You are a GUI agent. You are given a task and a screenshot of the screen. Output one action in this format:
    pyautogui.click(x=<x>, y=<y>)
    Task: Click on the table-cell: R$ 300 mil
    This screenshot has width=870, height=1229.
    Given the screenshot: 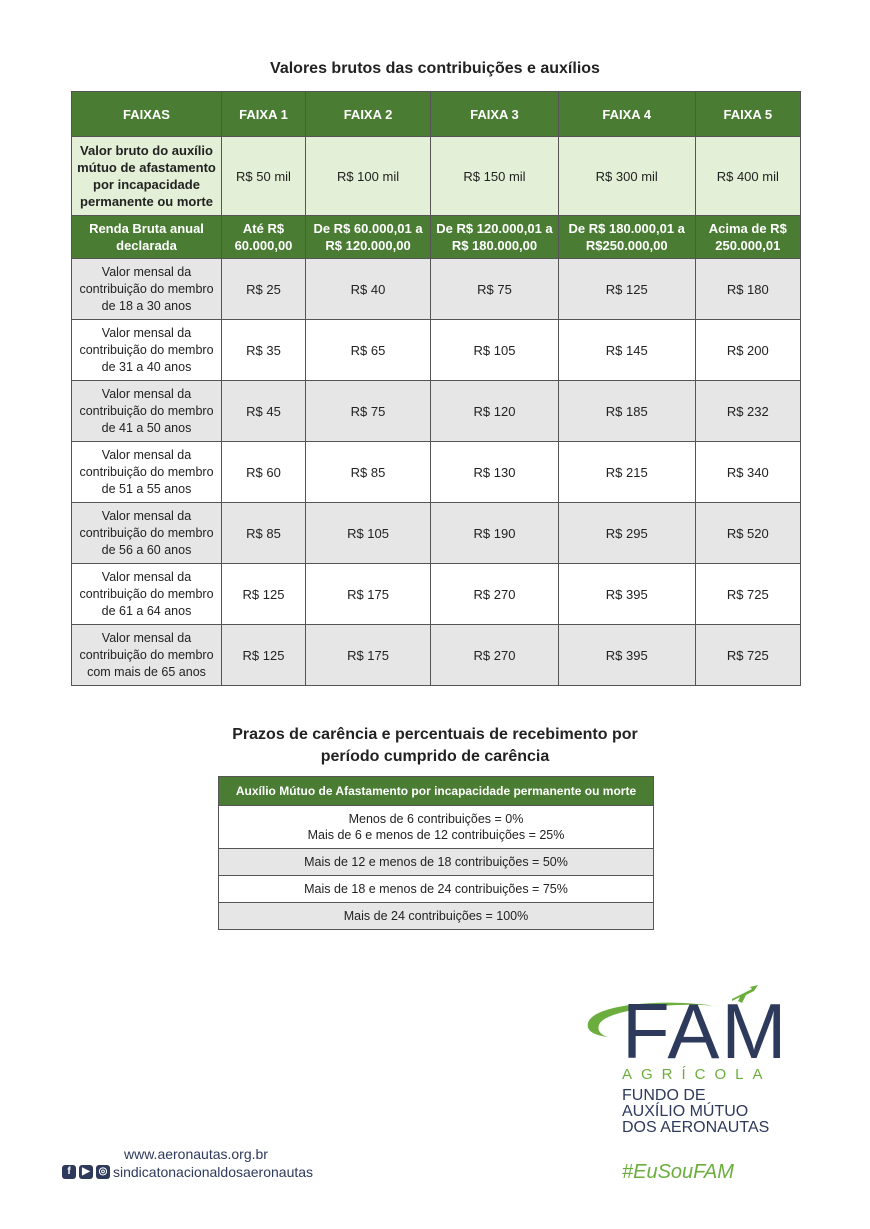 What is the action you would take?
    pyautogui.click(x=626, y=176)
    